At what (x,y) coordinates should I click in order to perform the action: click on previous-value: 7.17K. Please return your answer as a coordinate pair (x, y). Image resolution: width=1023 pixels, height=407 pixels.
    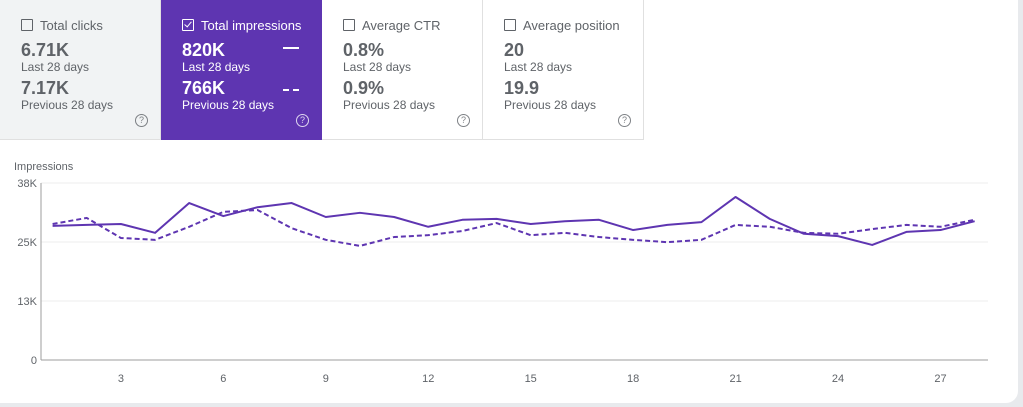
    Looking at the image, I should click on (45, 88).